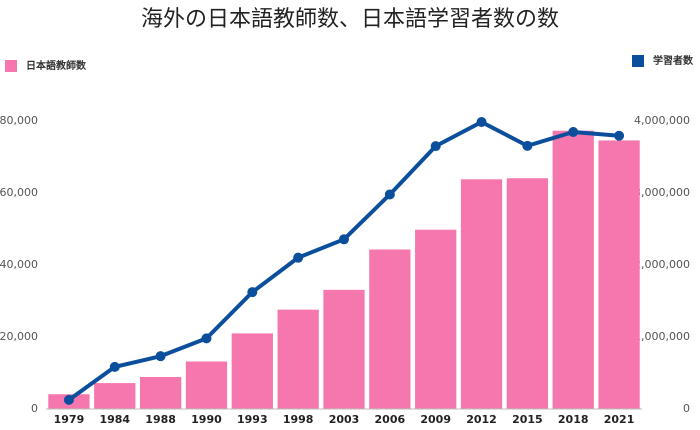  What do you see at coordinates (619, 419) in the screenshot?
I see `x-tick-label: 2021` at bounding box center [619, 419].